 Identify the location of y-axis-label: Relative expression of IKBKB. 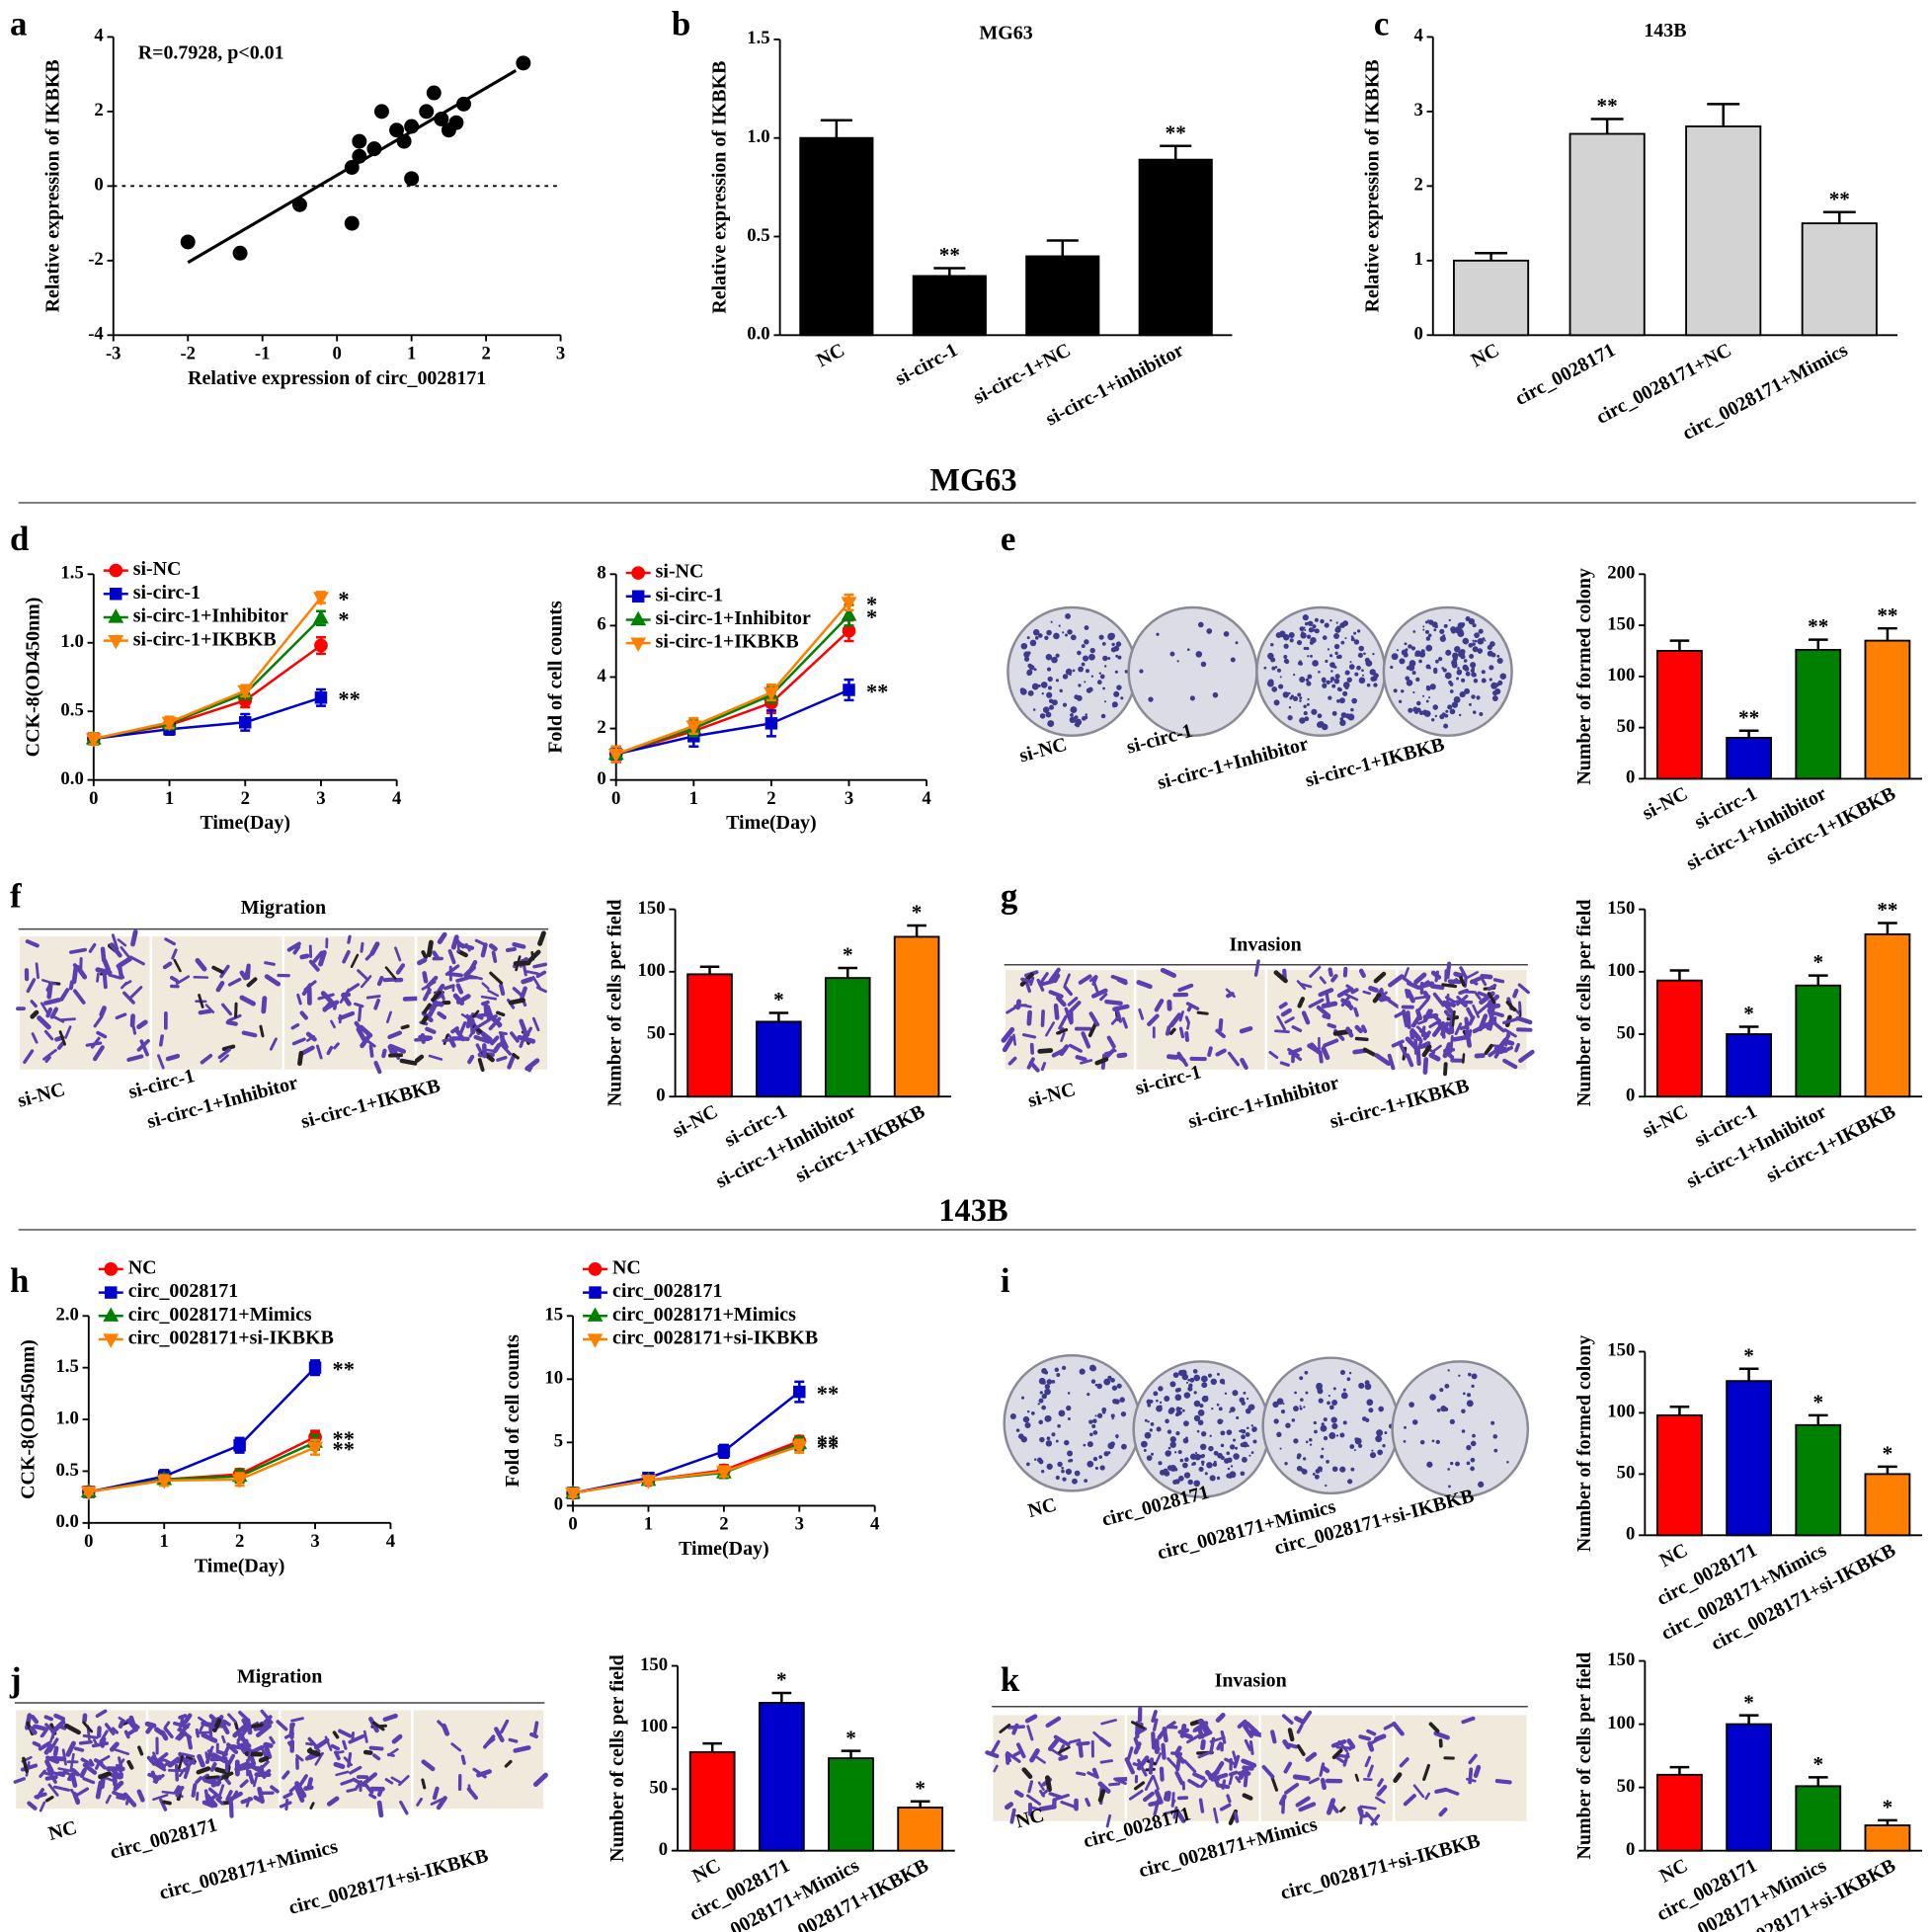
(52, 185).